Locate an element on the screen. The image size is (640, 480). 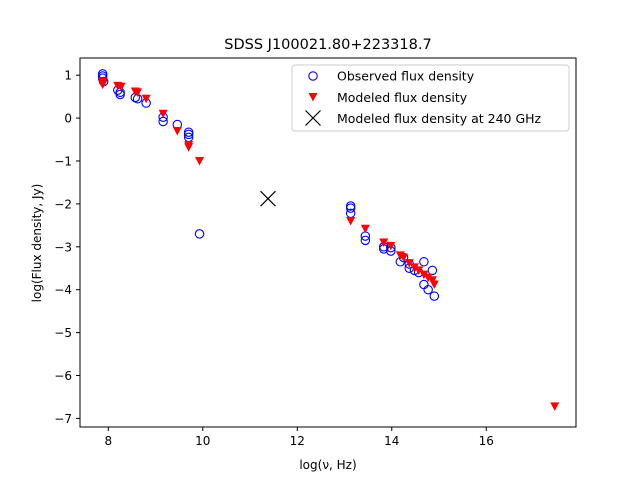
legend-modeled-240-marker is located at coordinates (313, 118).